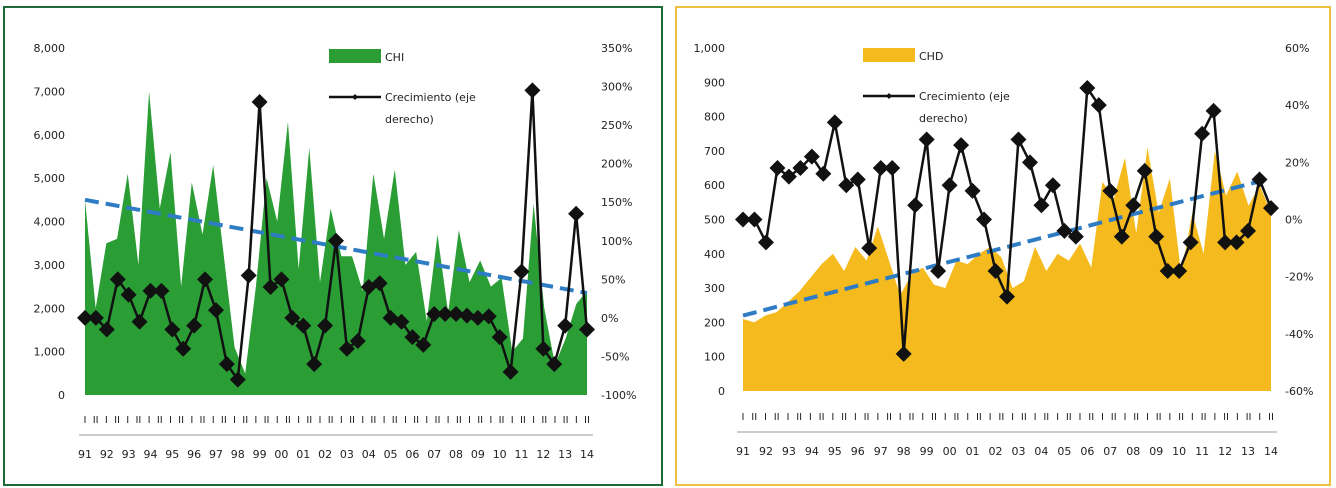  What do you see at coordinates (714, 220) in the screenshot?
I see `y-left-tick-label: 500` at bounding box center [714, 220].